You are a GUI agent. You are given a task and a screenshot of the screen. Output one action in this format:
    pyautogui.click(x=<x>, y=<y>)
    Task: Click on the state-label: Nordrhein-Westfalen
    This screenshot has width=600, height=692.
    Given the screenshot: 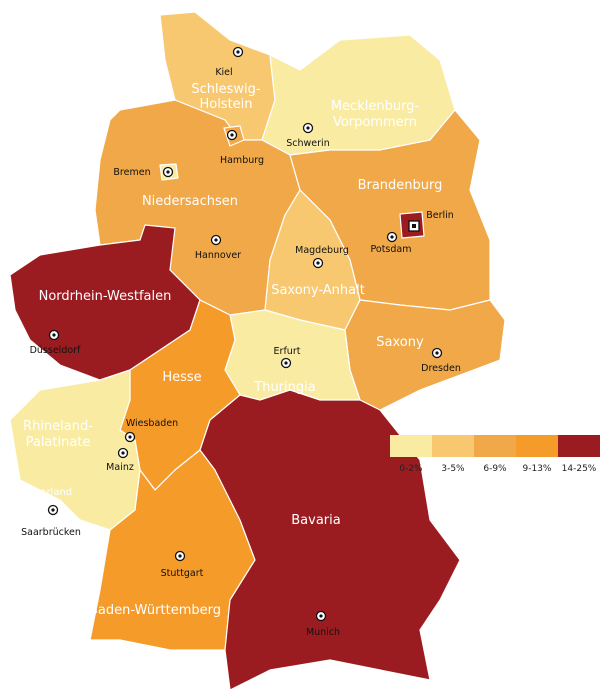 What is the action you would take?
    pyautogui.click(x=105, y=296)
    